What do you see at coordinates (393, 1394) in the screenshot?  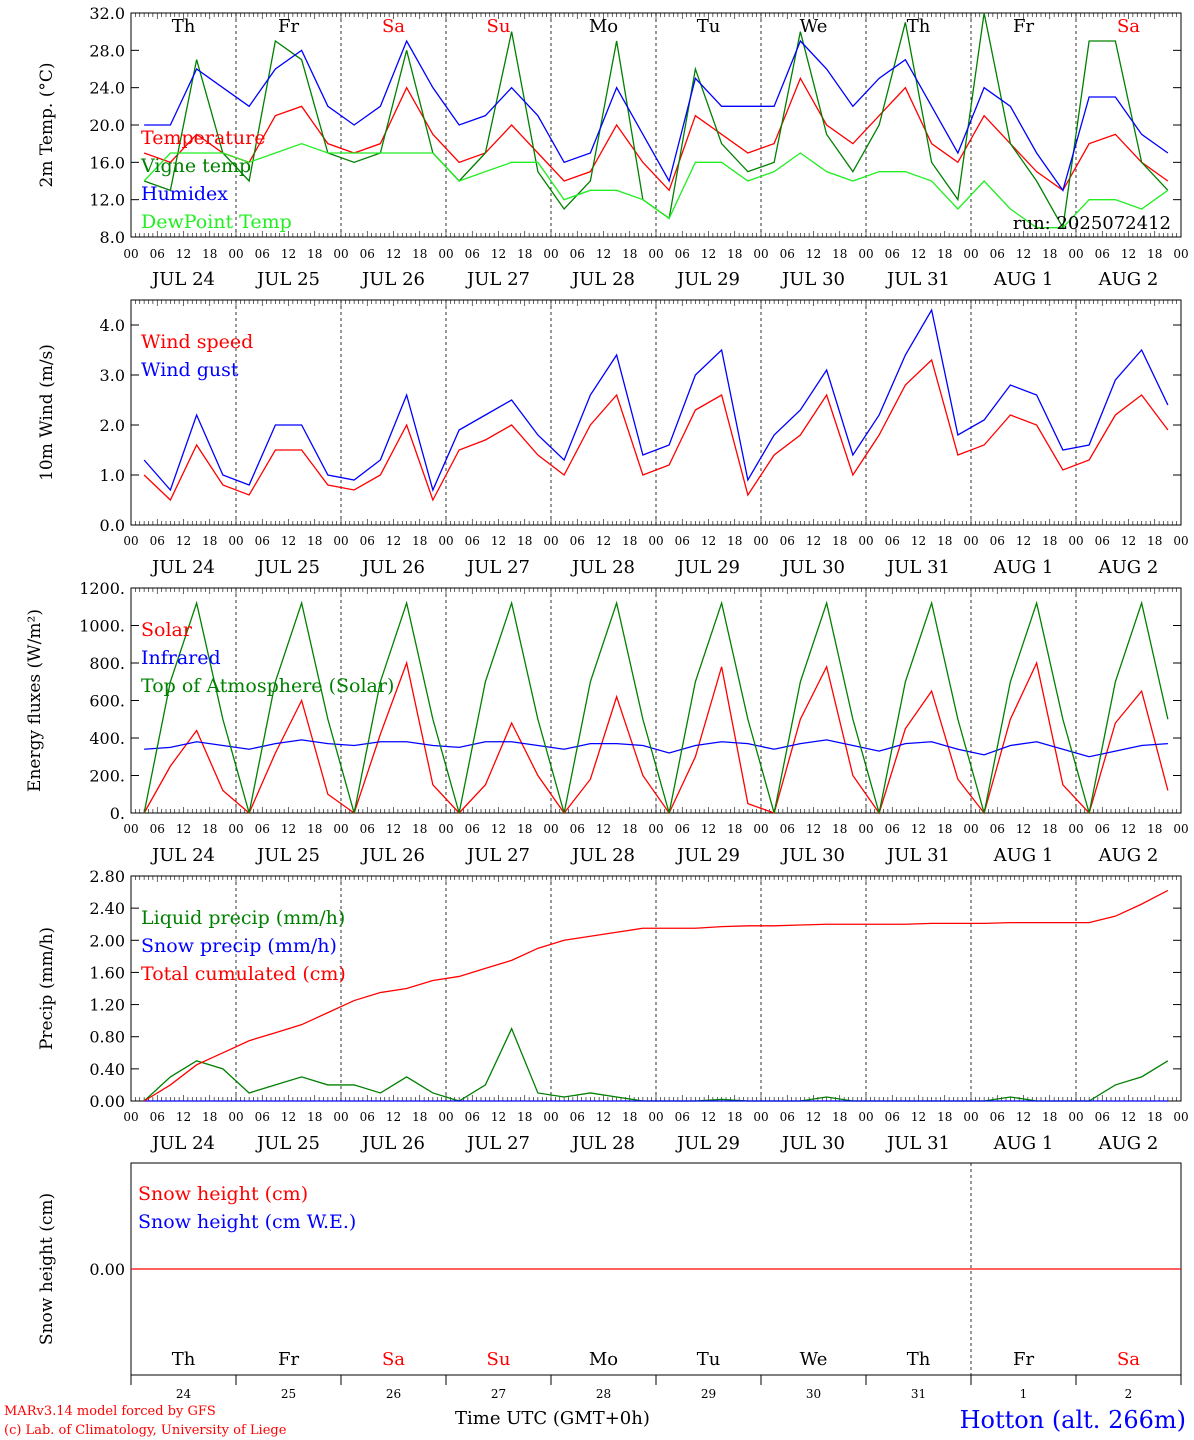 I see `day-number-label: 26` at bounding box center [393, 1394].